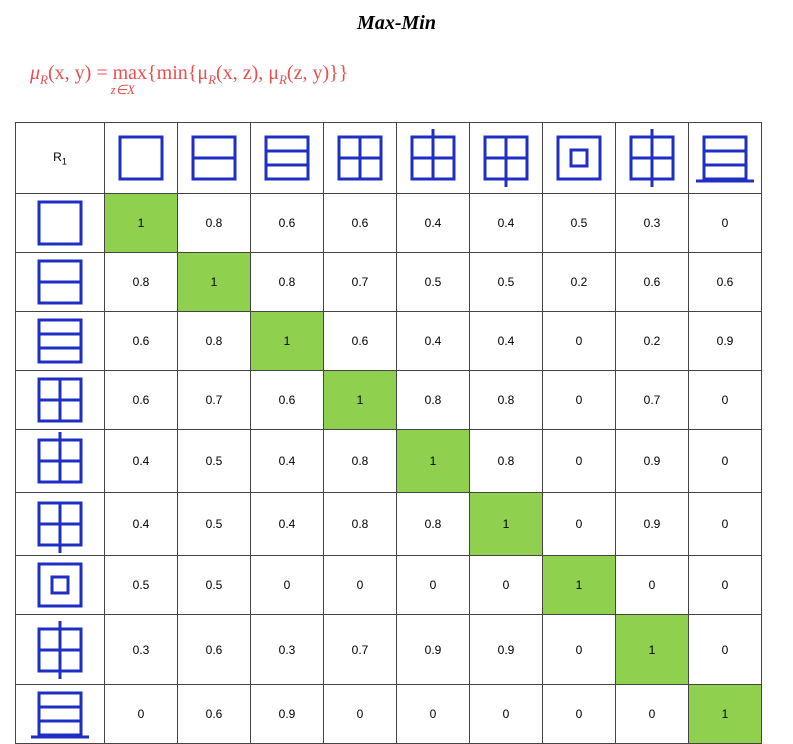  What do you see at coordinates (317, 73) in the screenshot?
I see `formula-part: (z, y)}}` at bounding box center [317, 73].